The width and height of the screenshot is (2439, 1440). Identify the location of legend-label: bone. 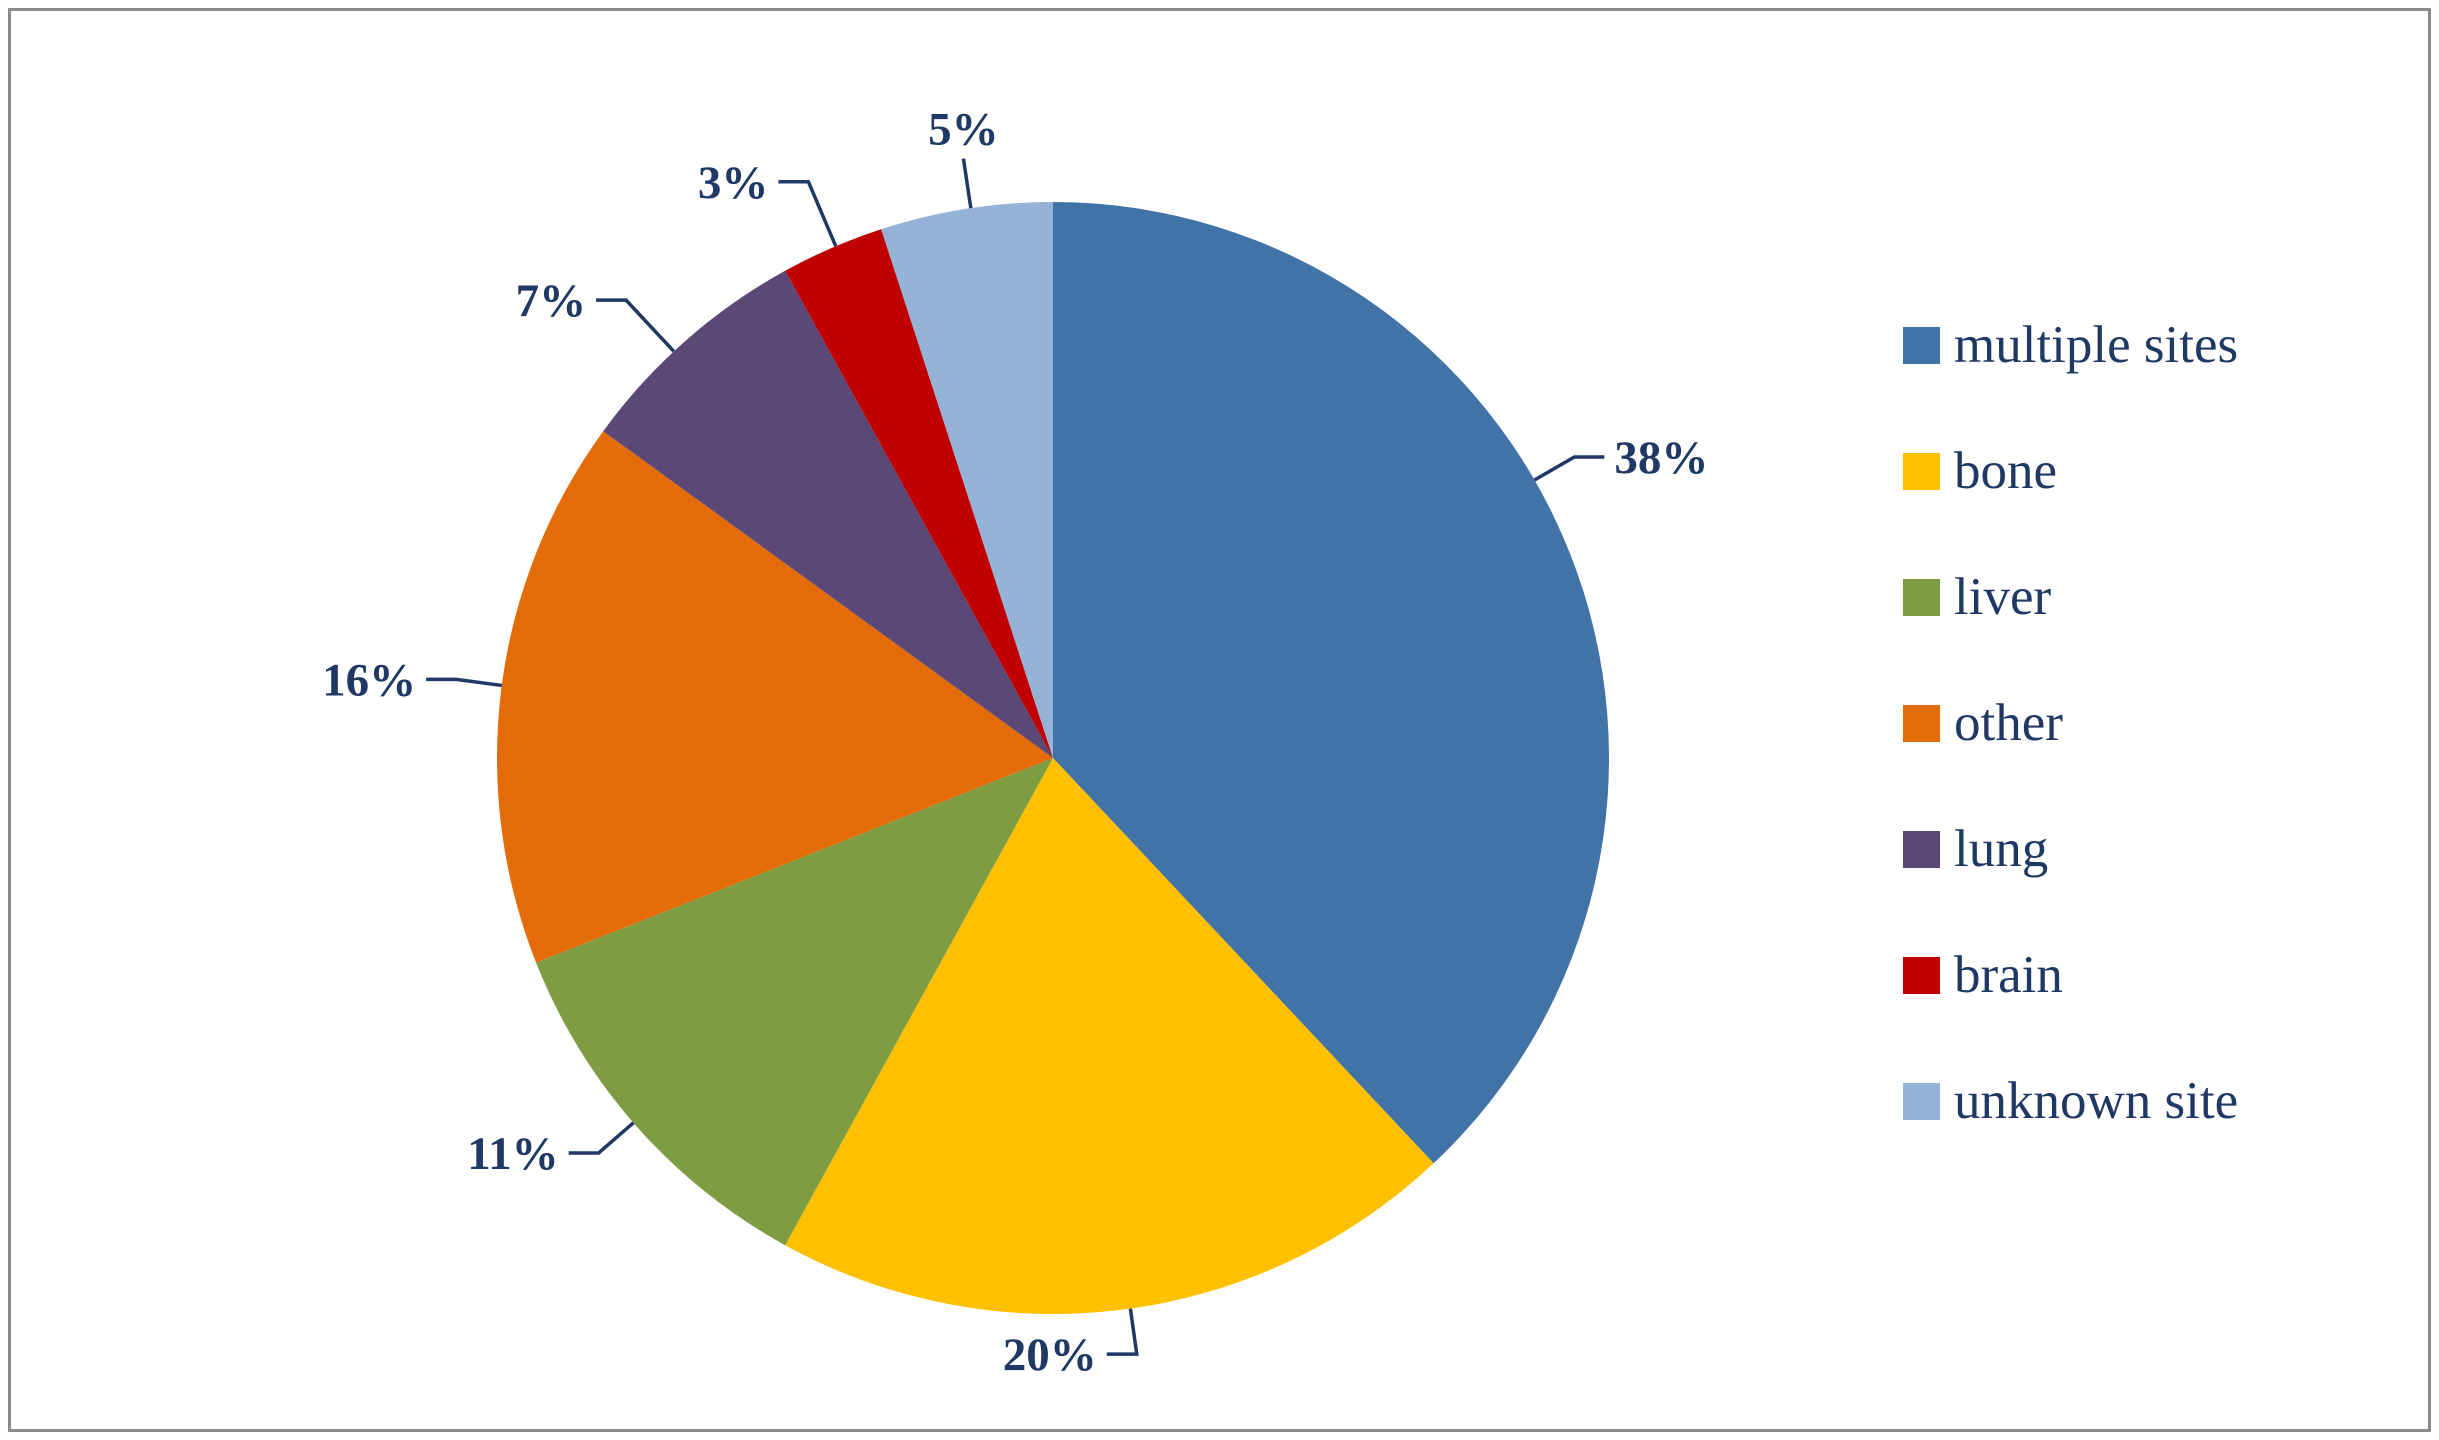
(2006, 470).